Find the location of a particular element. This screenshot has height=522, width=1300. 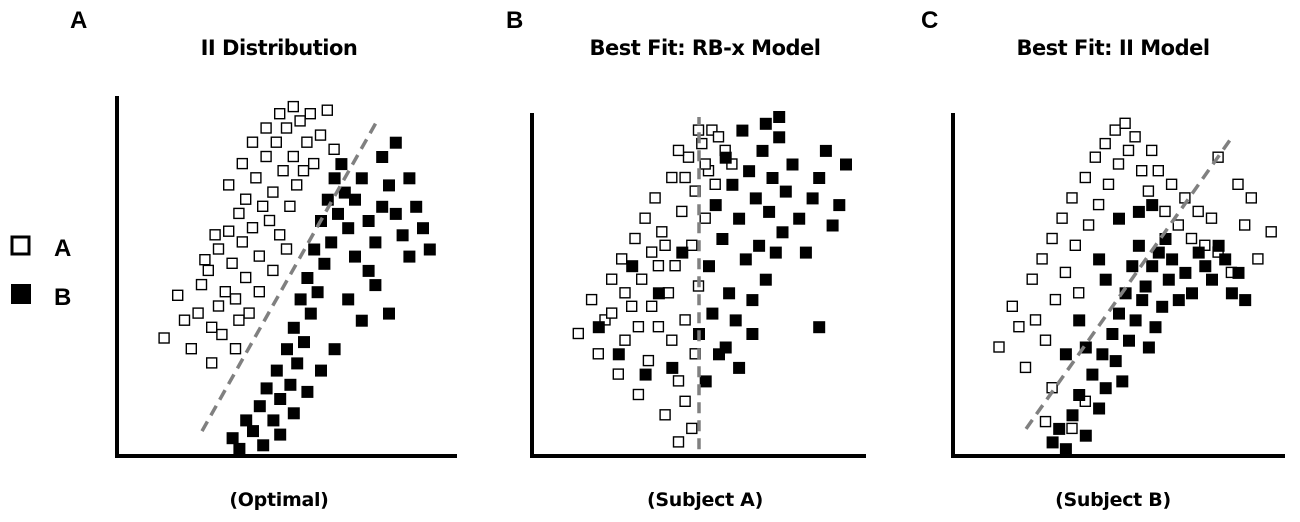

chart-title-b: Best Fit: RB-x Model is located at coordinates (705, 48).